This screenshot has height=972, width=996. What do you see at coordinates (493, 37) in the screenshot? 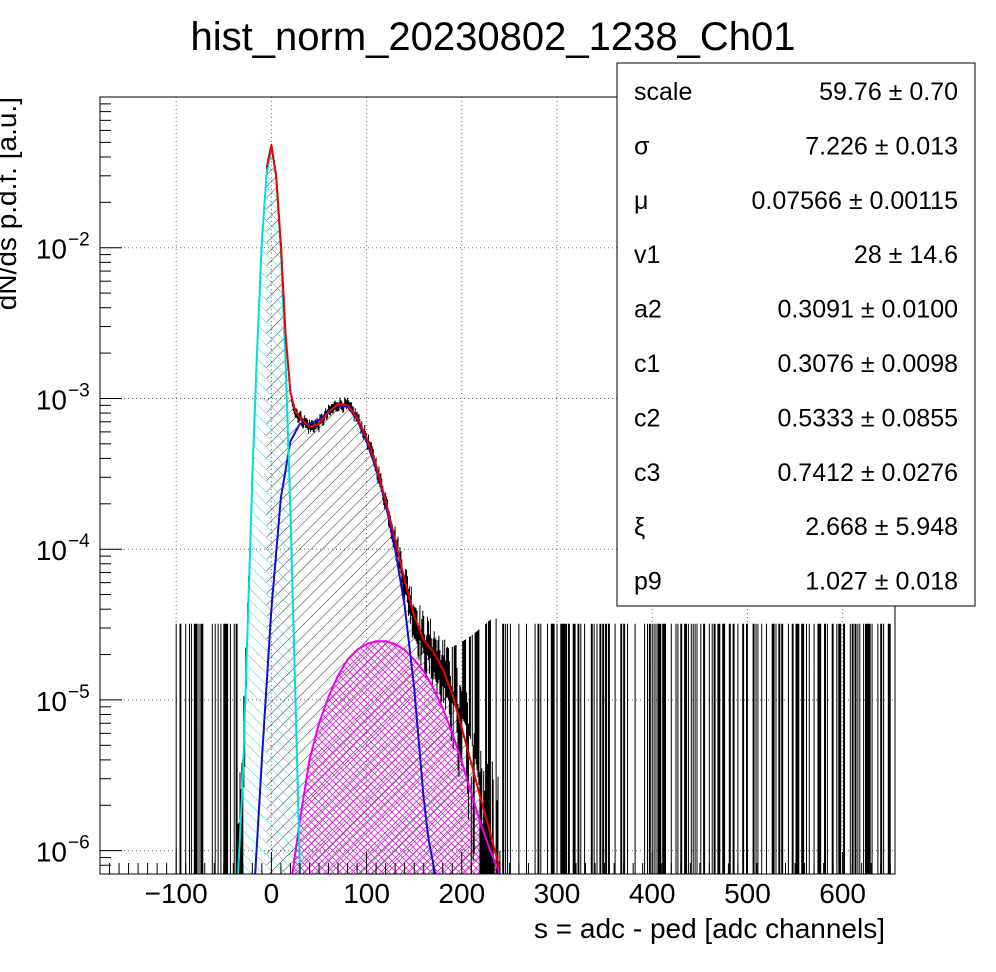
I see `chart-title: hist_norm_20230802_1238_Ch01` at bounding box center [493, 37].